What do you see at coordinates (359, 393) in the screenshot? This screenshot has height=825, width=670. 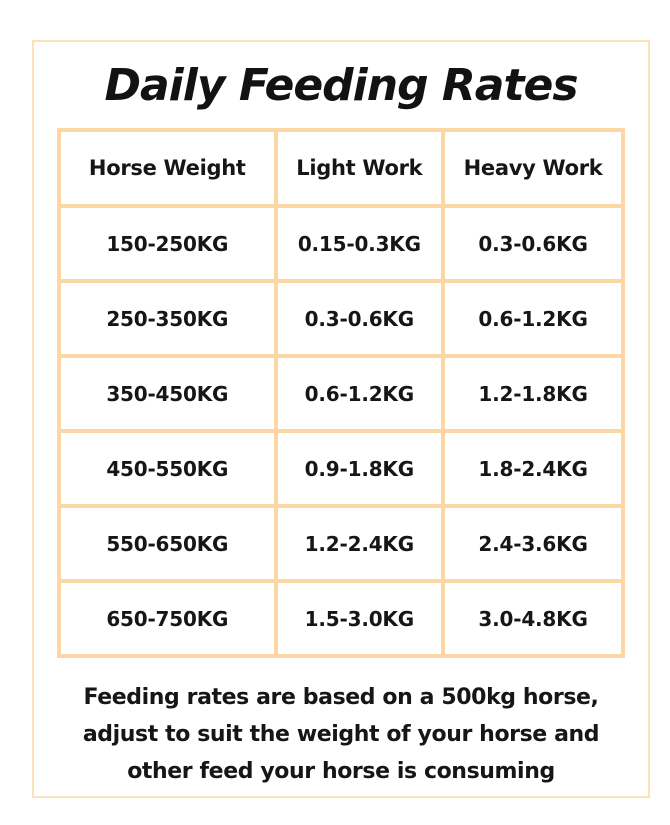 I see `cell-light: 0.6-1.2KG` at bounding box center [359, 393].